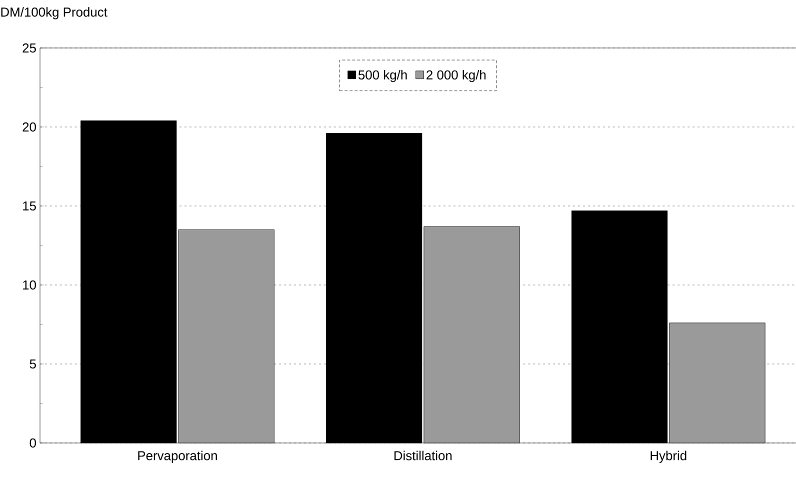 The image size is (796, 477). I want to click on y-tick-label: 10, so click(29, 285).